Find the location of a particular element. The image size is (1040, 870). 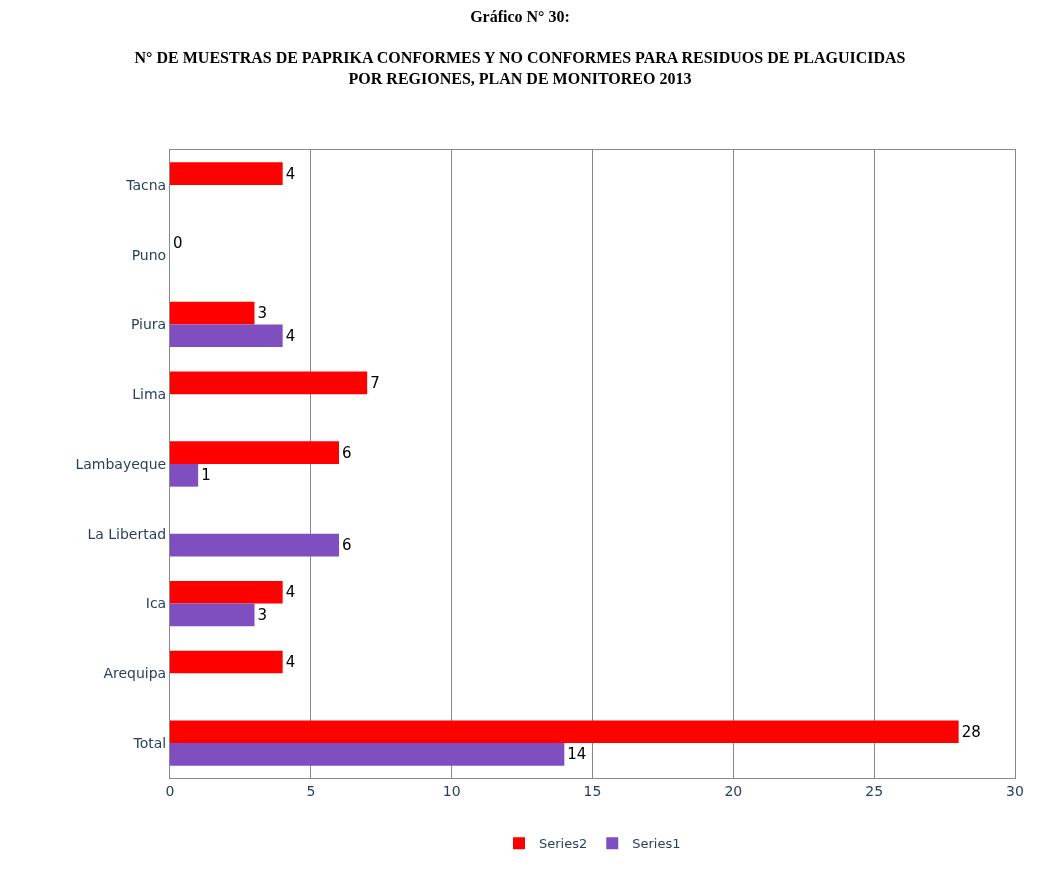

legend-label: Series2 is located at coordinates (563, 844).